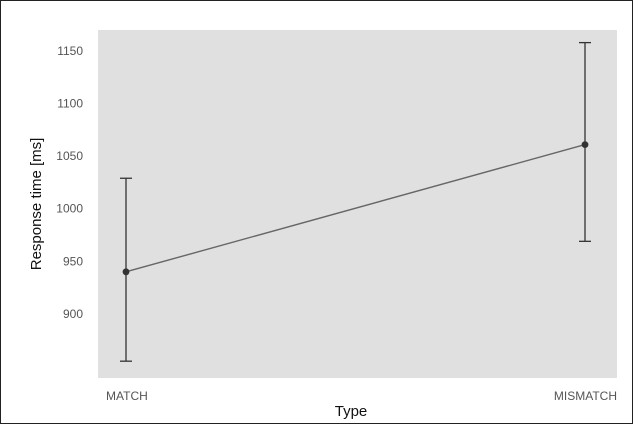 This screenshot has width=633, height=424. What do you see at coordinates (69, 182) in the screenshot?
I see `y-axis-ticks: 900 950 1000 1050 1100 1150` at bounding box center [69, 182].